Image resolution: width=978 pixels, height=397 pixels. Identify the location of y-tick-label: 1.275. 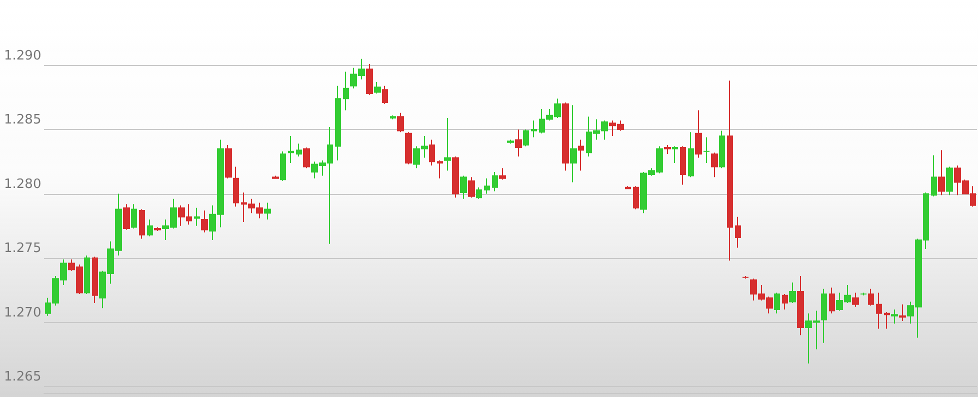
(23, 248).